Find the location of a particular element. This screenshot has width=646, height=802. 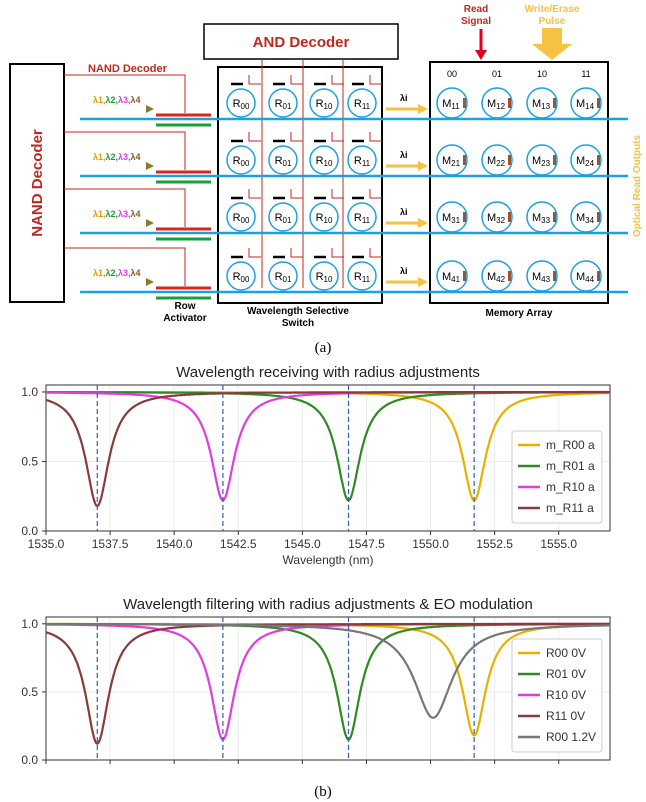

row-activator-label-2: Activator is located at coordinates (184, 318).